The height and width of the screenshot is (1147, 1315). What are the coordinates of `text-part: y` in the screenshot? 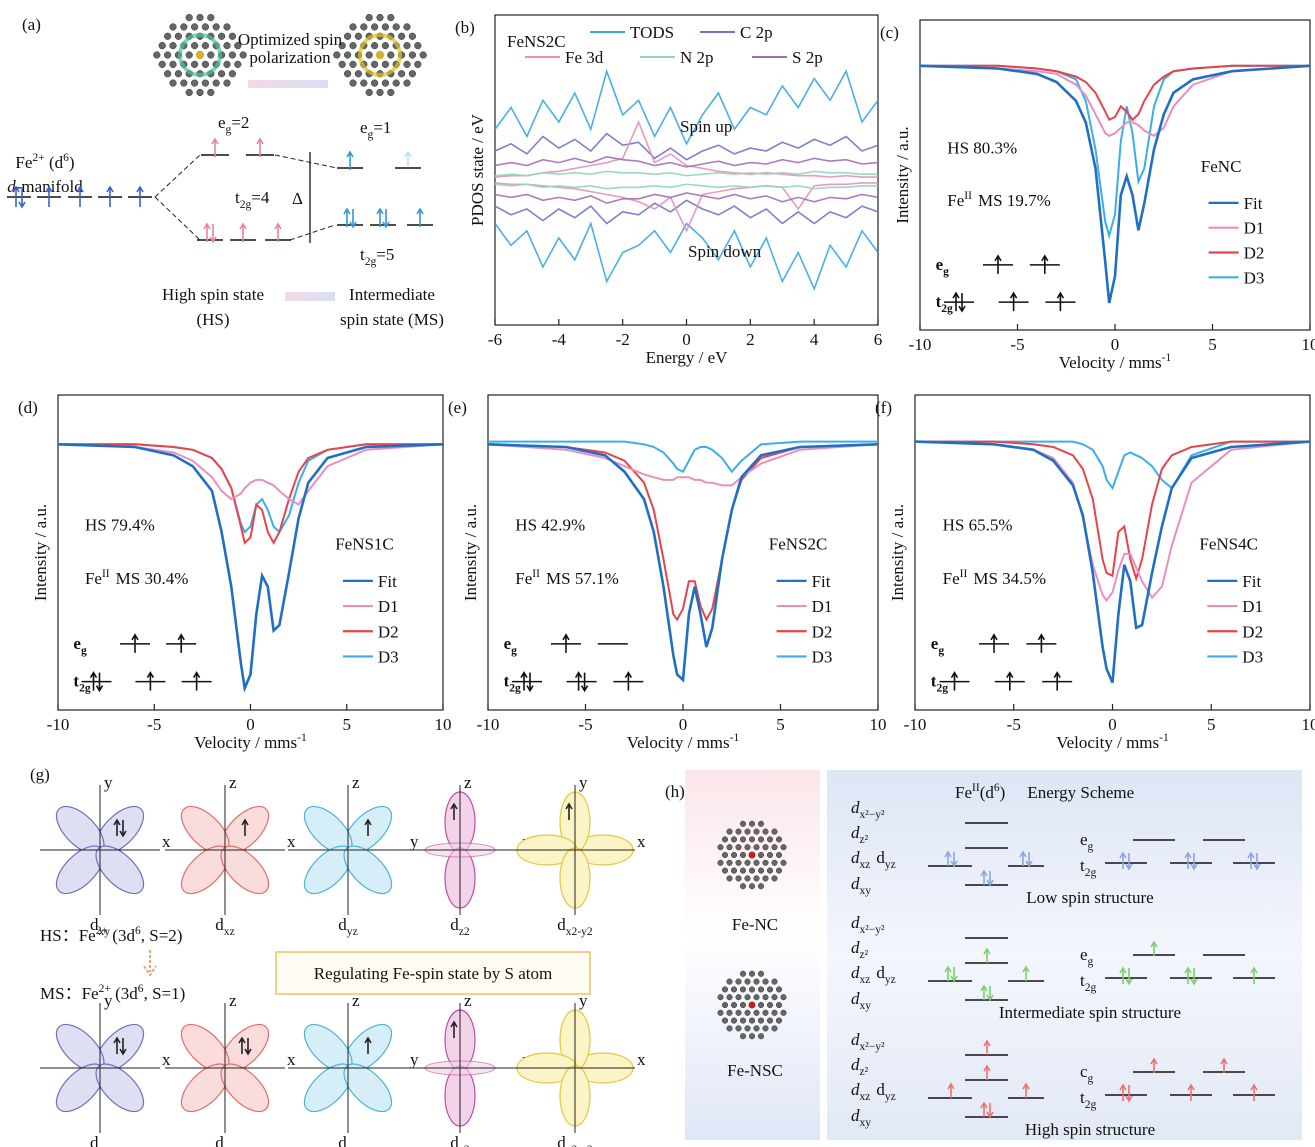 It's located at (583, 782).